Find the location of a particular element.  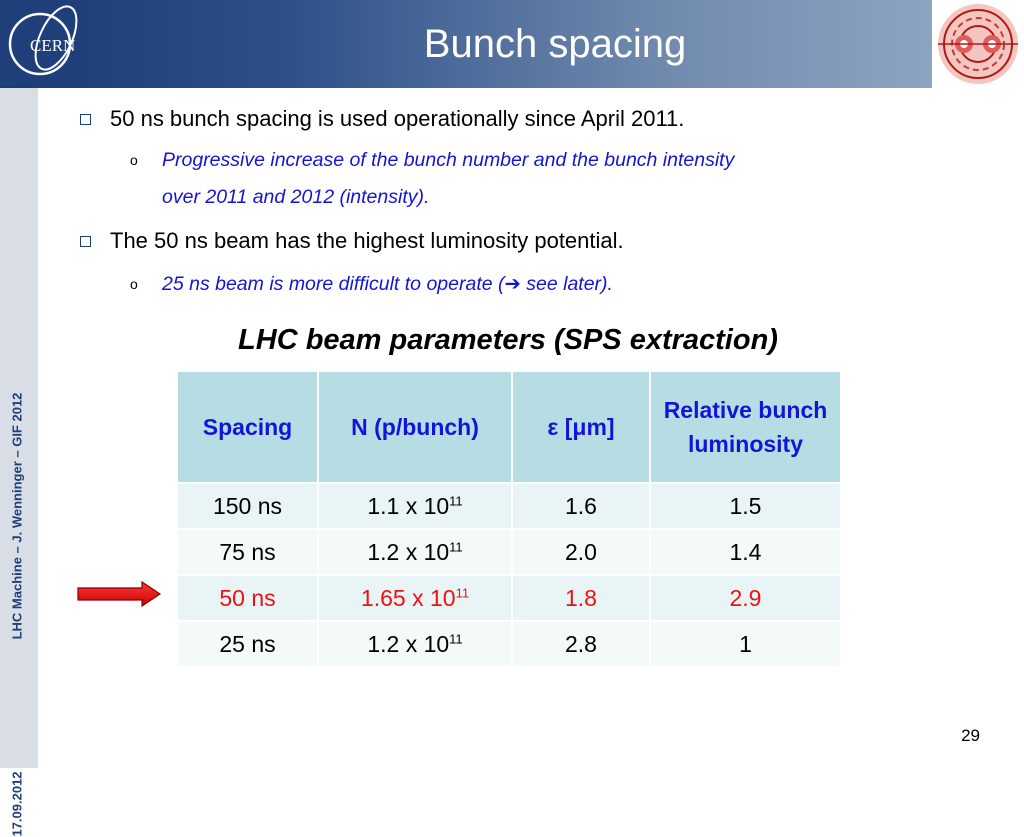

cern-logo-icon: CERN is located at coordinates (42, 43).